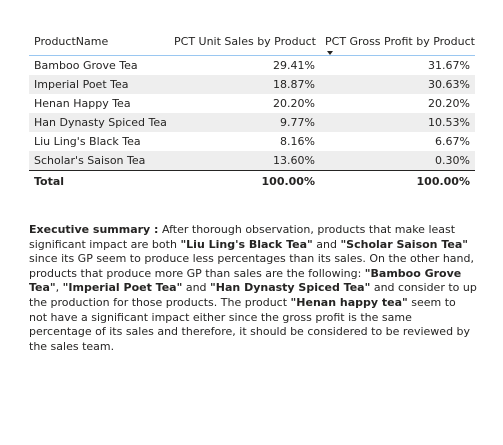 This screenshot has width=503, height=445. Describe the element at coordinates (94, 229) in the screenshot. I see `summary-heading: Executive summary :` at that location.